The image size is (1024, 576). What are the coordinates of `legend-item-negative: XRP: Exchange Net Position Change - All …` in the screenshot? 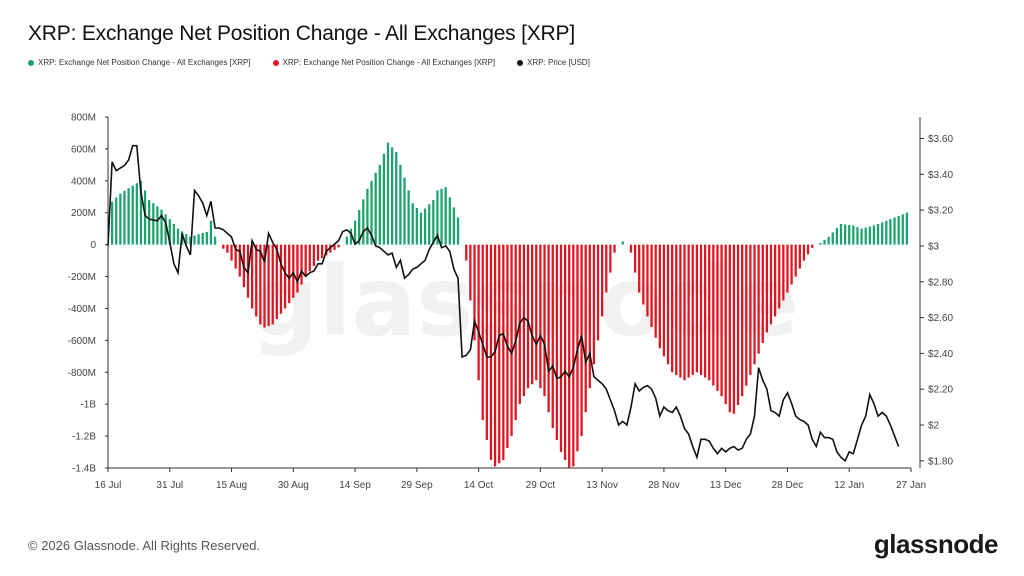 It's located at (384, 62).